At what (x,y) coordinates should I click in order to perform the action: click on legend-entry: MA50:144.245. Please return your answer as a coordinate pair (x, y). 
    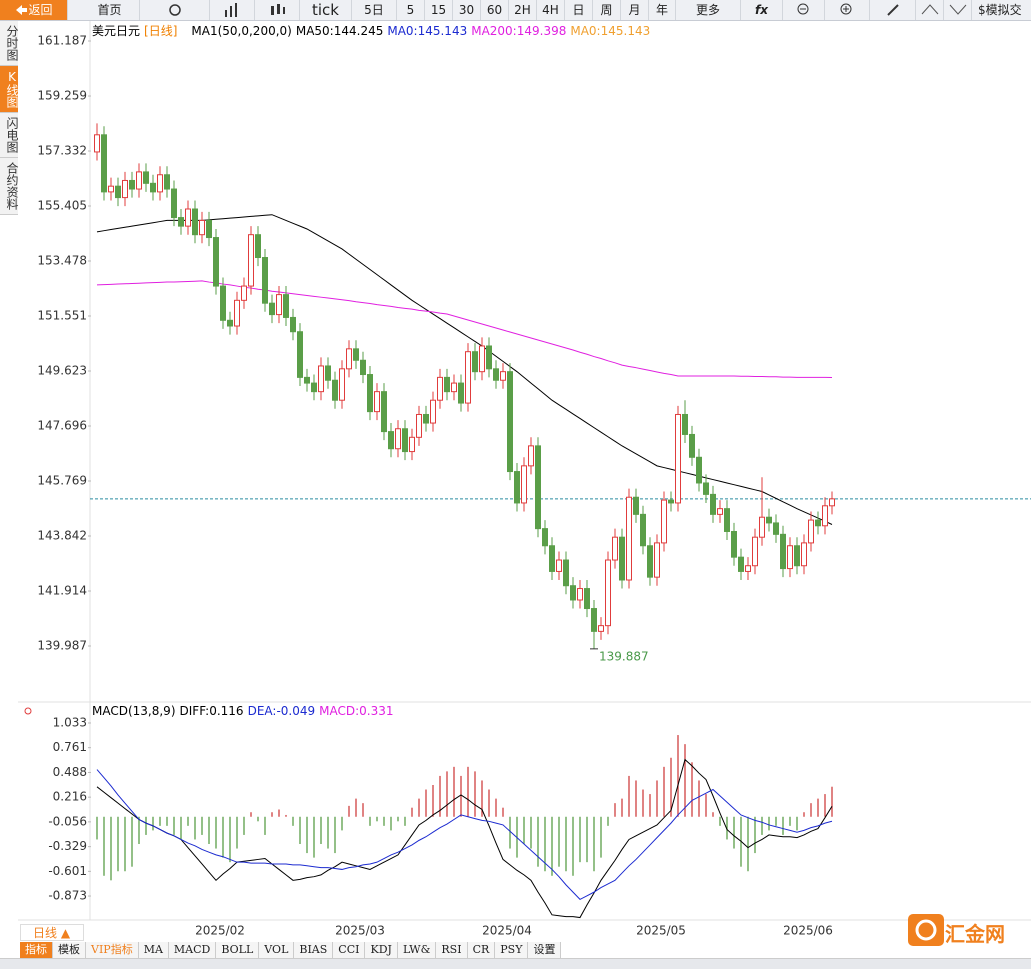
    Looking at the image, I should click on (339, 30).